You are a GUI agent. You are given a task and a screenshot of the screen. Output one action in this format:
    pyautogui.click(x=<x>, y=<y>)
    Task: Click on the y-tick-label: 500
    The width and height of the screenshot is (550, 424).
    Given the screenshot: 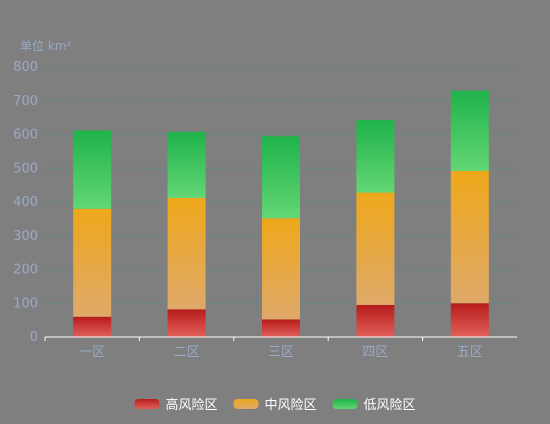 What is the action you would take?
    pyautogui.click(x=25, y=168)
    